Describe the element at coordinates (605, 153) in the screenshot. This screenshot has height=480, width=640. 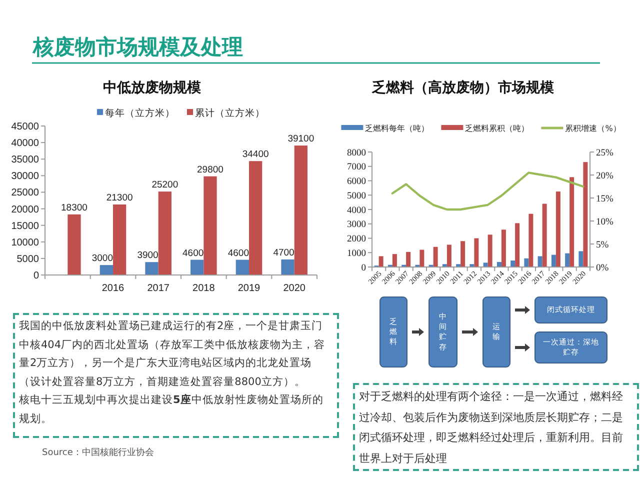
I see `y2-tick-label: 25%` at that location.